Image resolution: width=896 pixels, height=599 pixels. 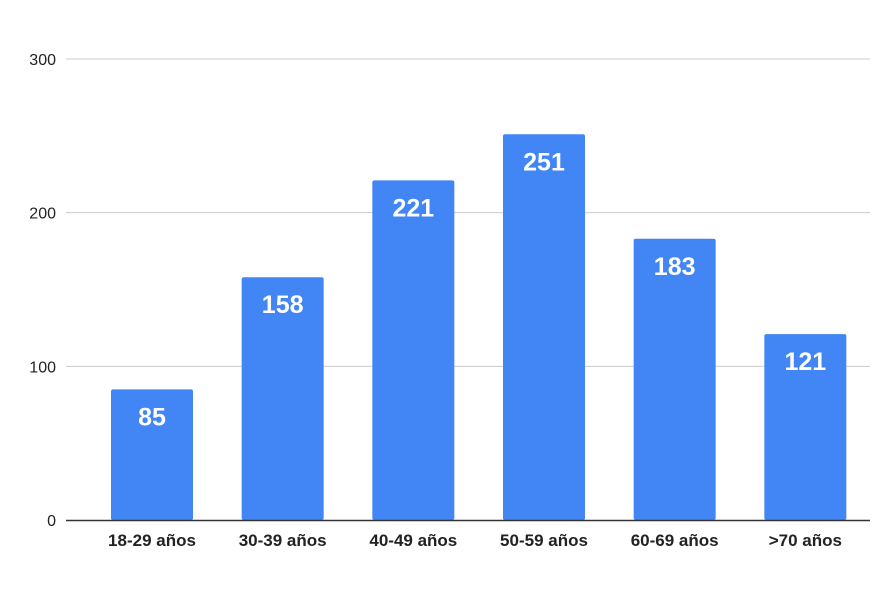 What do you see at coordinates (42, 60) in the screenshot?
I see `y-tick-label-300: 300` at bounding box center [42, 60].